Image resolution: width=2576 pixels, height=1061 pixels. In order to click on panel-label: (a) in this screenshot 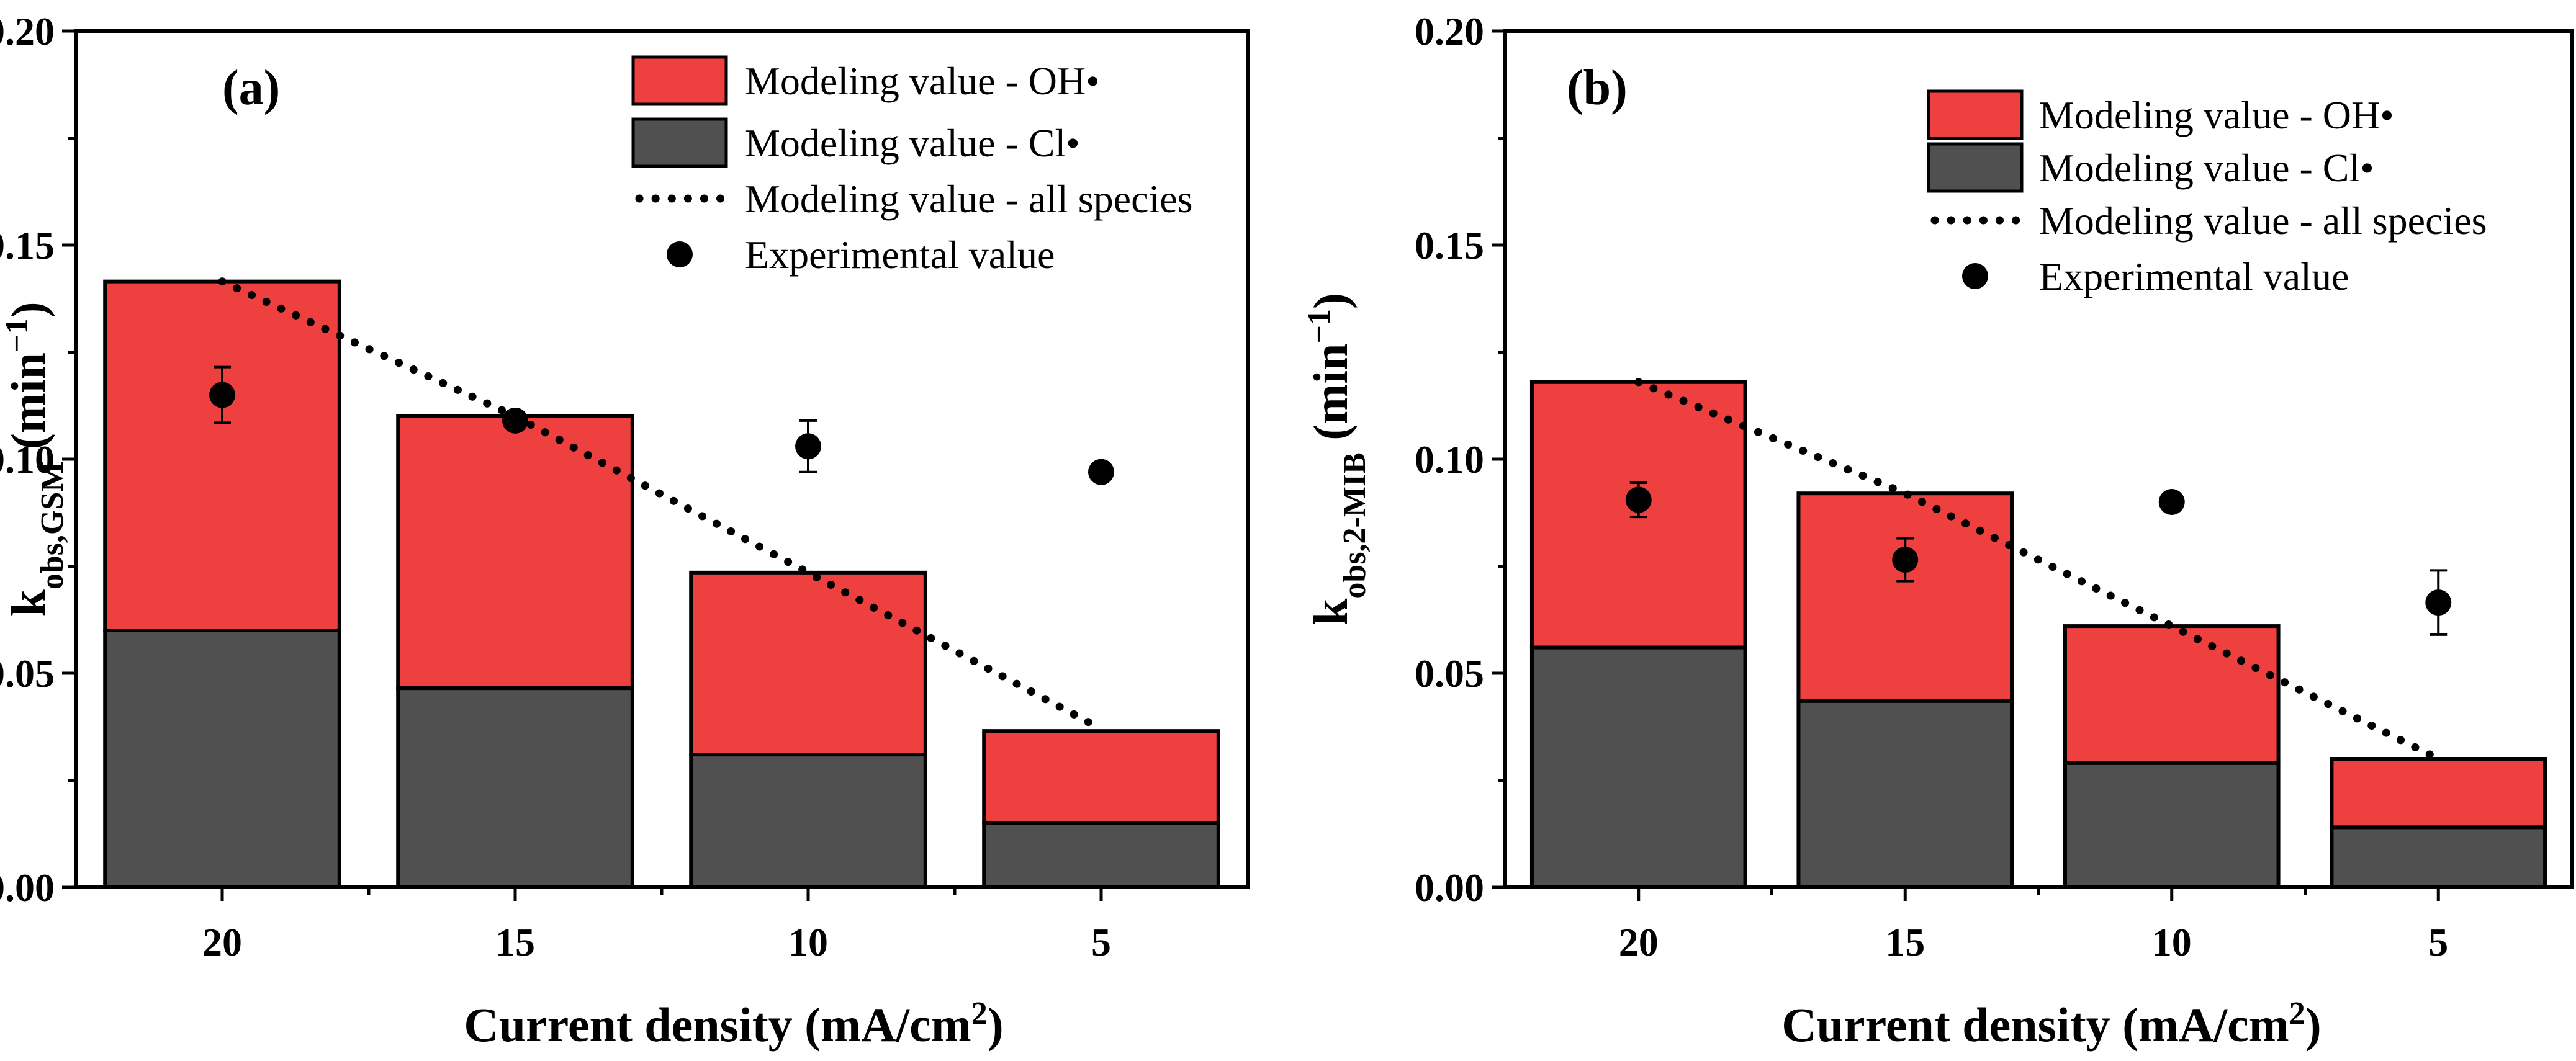, I will do `click(251, 88)`.